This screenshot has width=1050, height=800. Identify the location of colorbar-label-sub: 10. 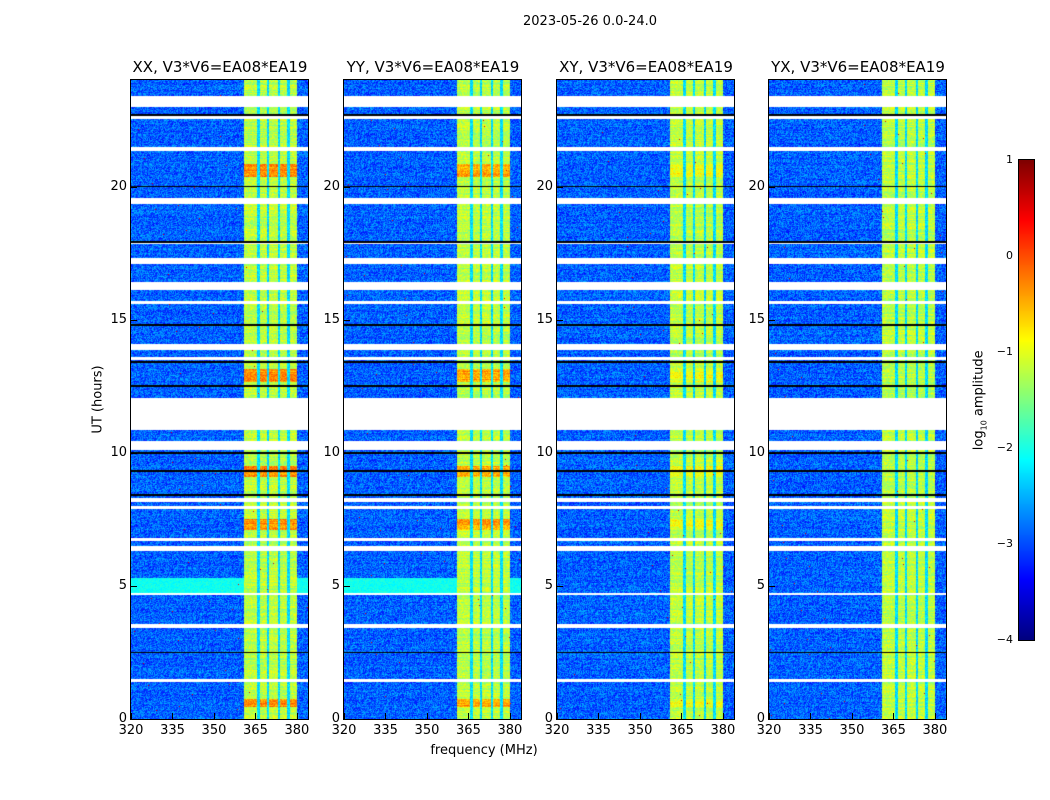
(984, 425).